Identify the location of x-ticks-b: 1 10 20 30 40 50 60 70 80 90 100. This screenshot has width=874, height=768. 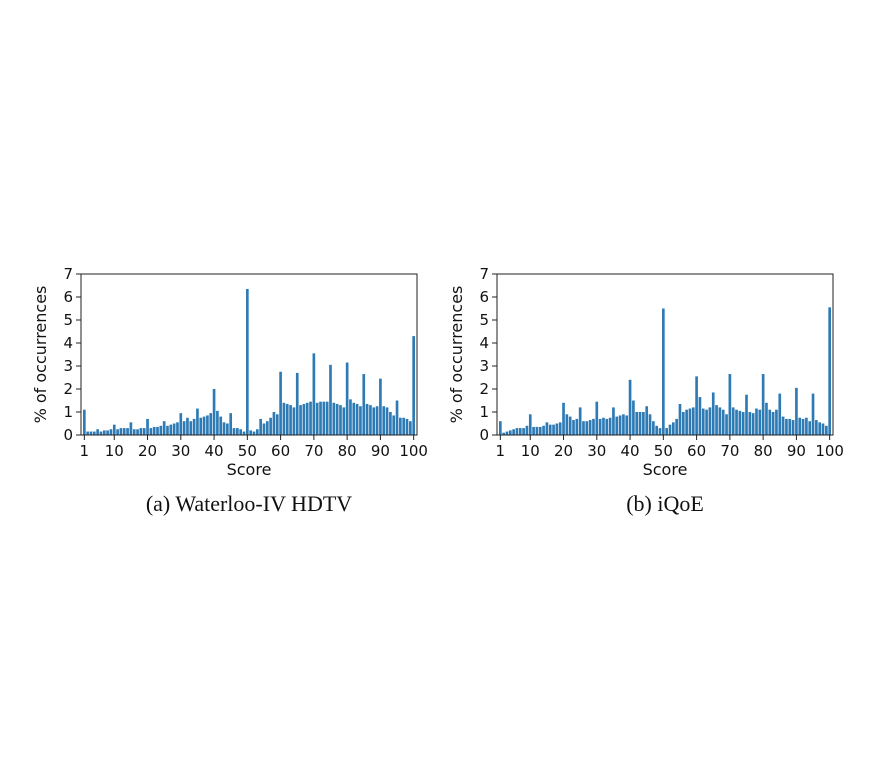
(670, 447).